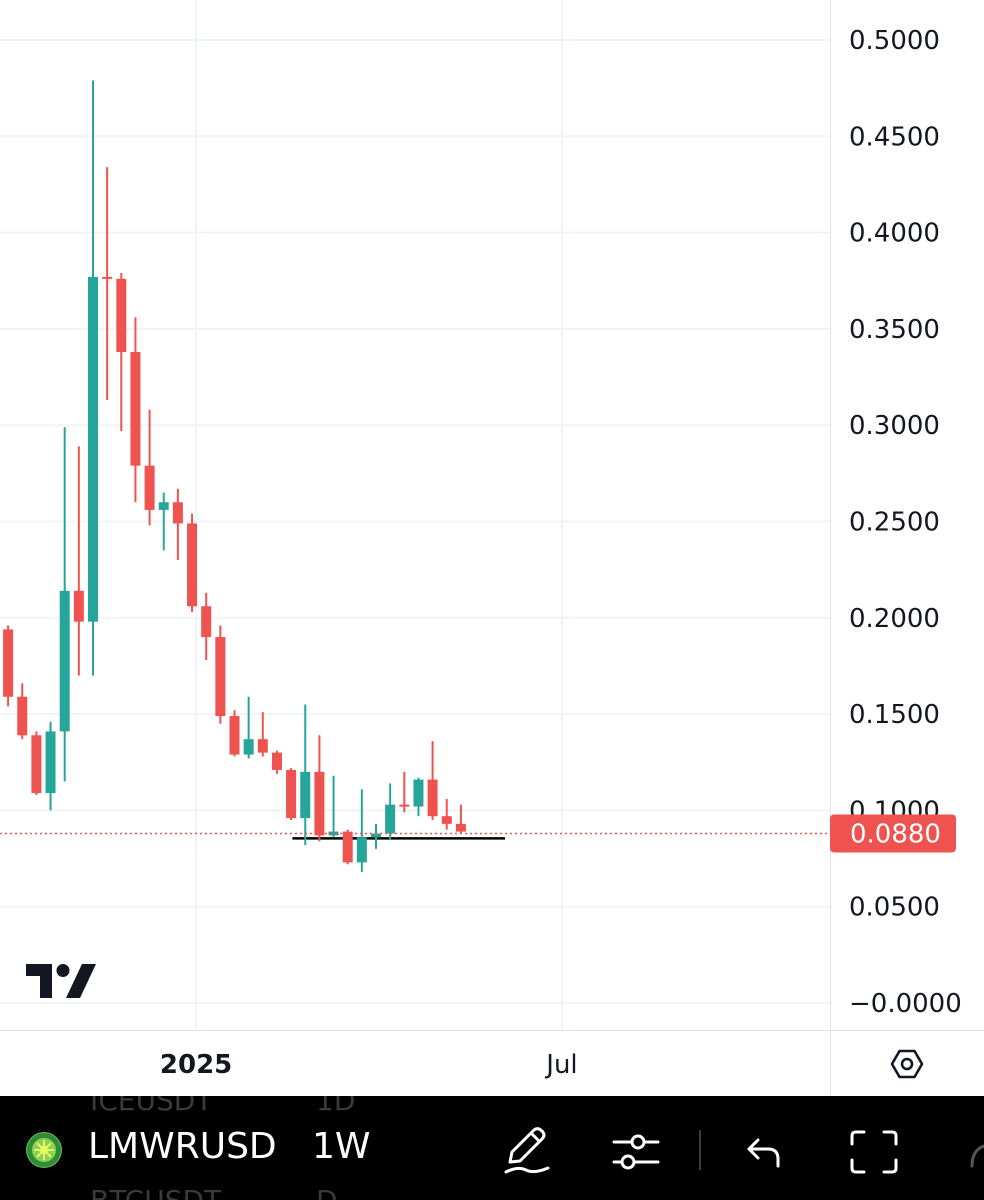  I want to click on ghost-interval-above: 1D, so click(336, 1106).